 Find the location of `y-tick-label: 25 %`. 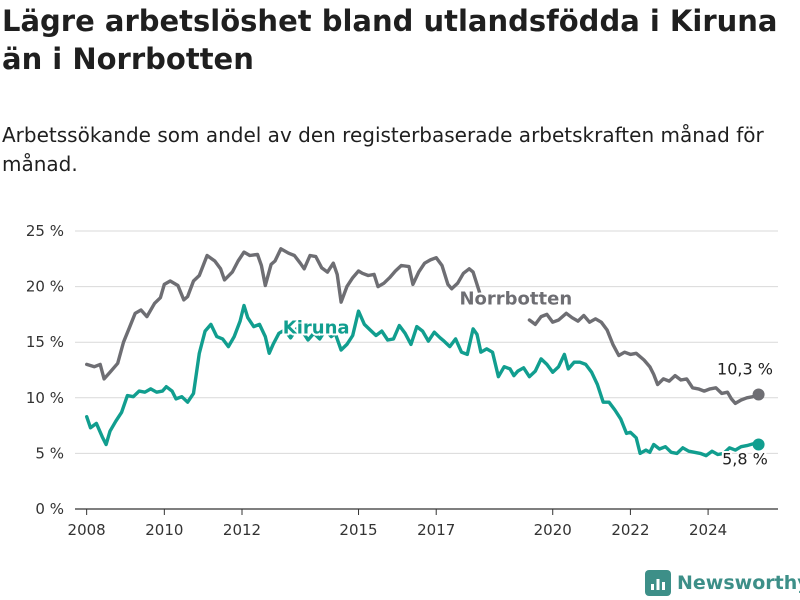

y-tick-label: 25 % is located at coordinates (45, 231).